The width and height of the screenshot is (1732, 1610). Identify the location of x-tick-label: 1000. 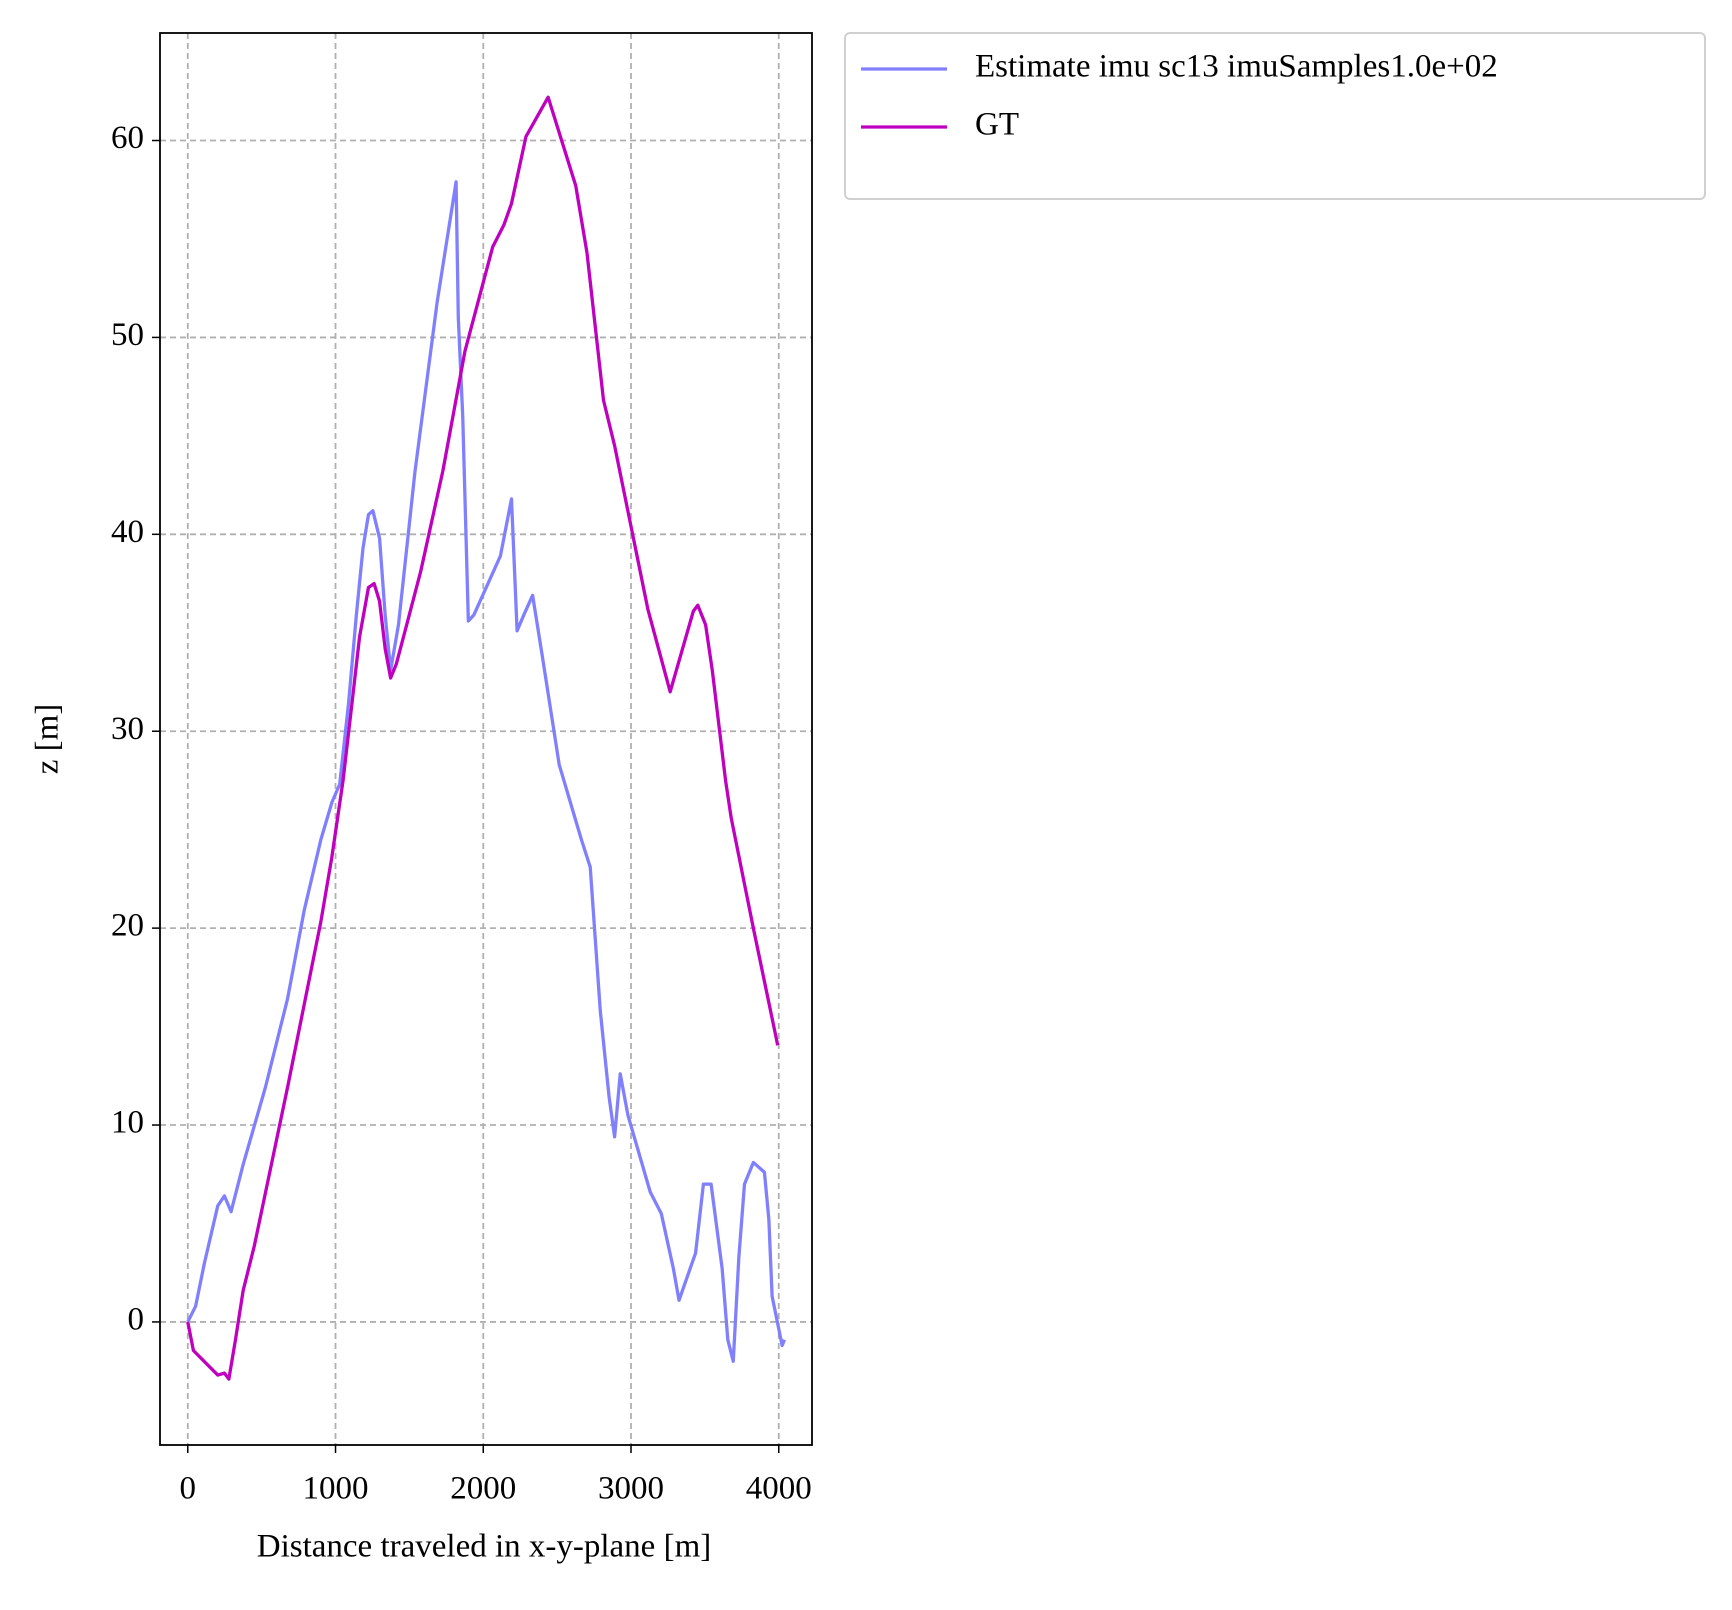
(336, 1489).